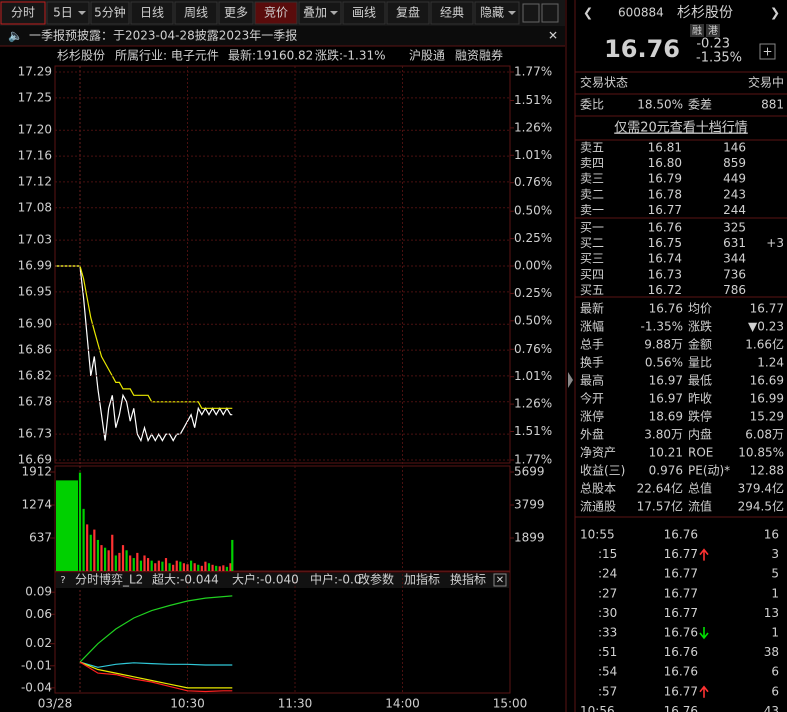  Describe the element at coordinates (734, 210) in the screenshot. I see `book-volume: 244` at that location.